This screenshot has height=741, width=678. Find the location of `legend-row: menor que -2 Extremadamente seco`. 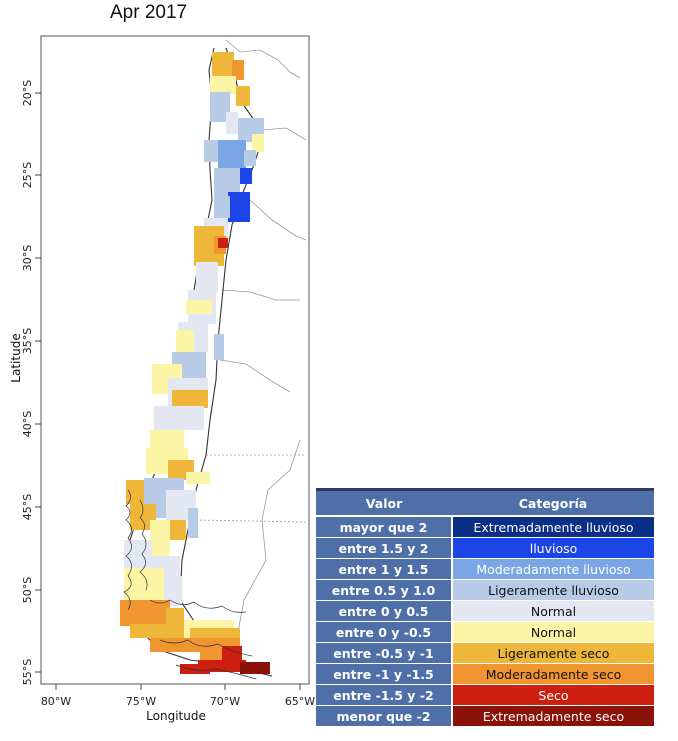

legend-row: menor que -2 Extremadamente seco is located at coordinates (485, 716).